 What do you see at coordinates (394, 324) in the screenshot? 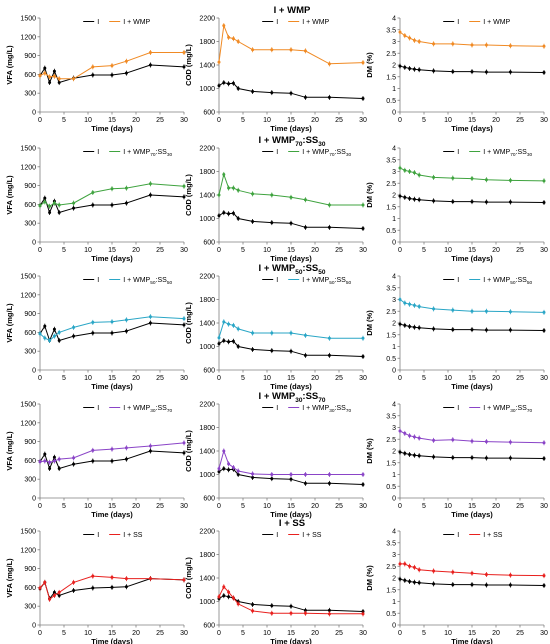
I see `y-tick-label: 2` at bounding box center [394, 324].